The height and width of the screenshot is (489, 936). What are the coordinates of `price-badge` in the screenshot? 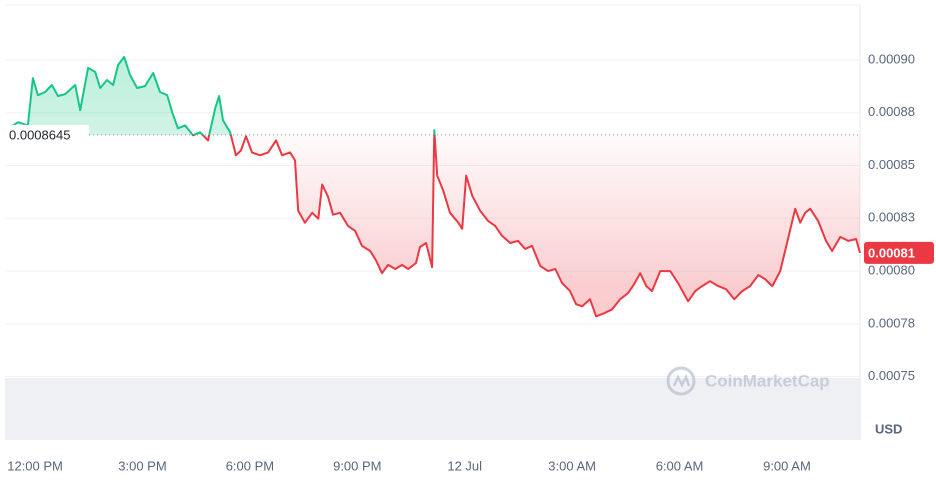 It's located at (899, 252).